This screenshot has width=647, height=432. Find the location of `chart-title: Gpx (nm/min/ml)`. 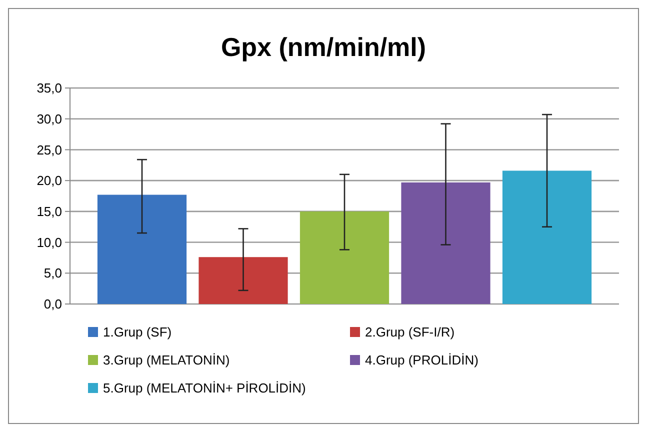

chart-title: Gpx (nm/min/ml) is located at coordinates (323, 47).